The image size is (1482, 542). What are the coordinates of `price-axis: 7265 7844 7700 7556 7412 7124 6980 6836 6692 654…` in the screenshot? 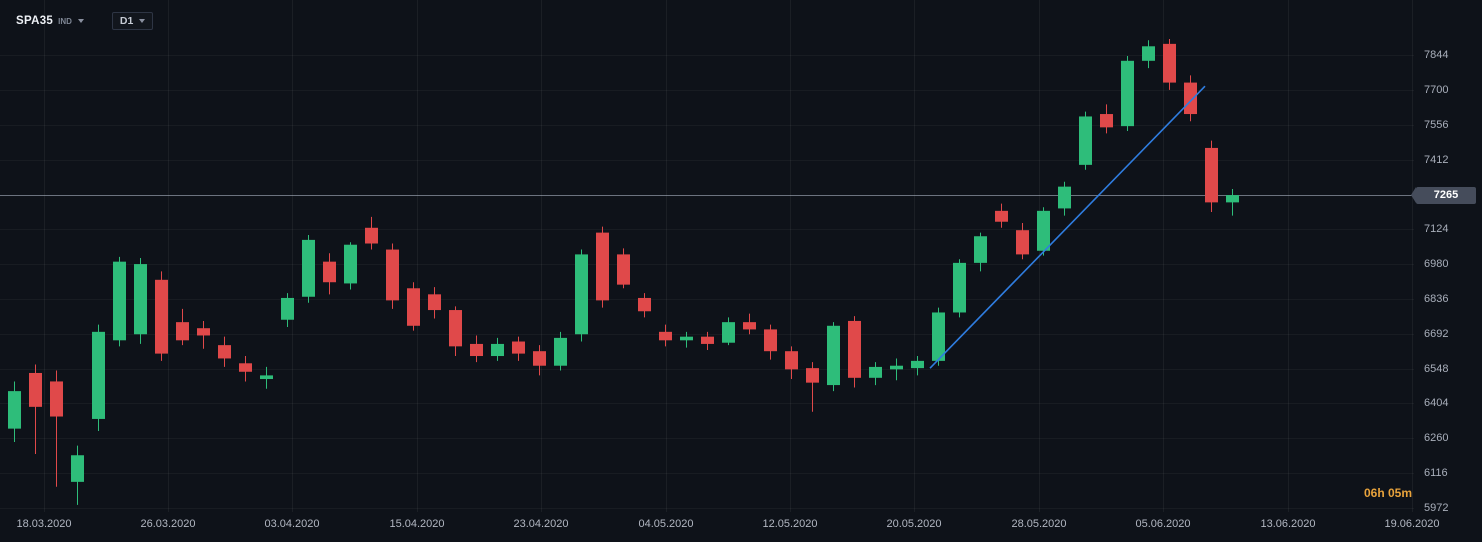 It's located at (1446, 257).